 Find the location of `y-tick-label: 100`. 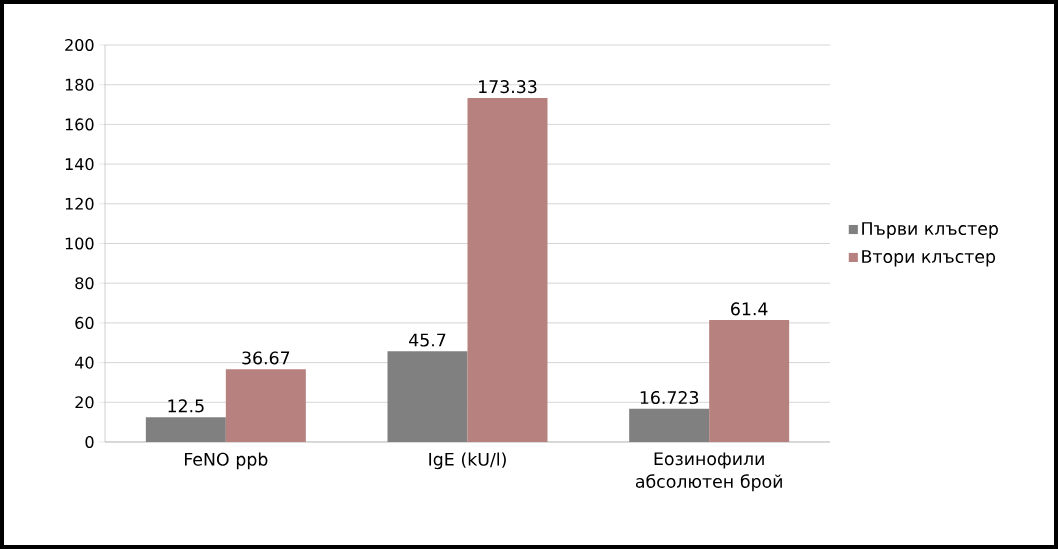

y-tick-label: 100 is located at coordinates (79, 243).